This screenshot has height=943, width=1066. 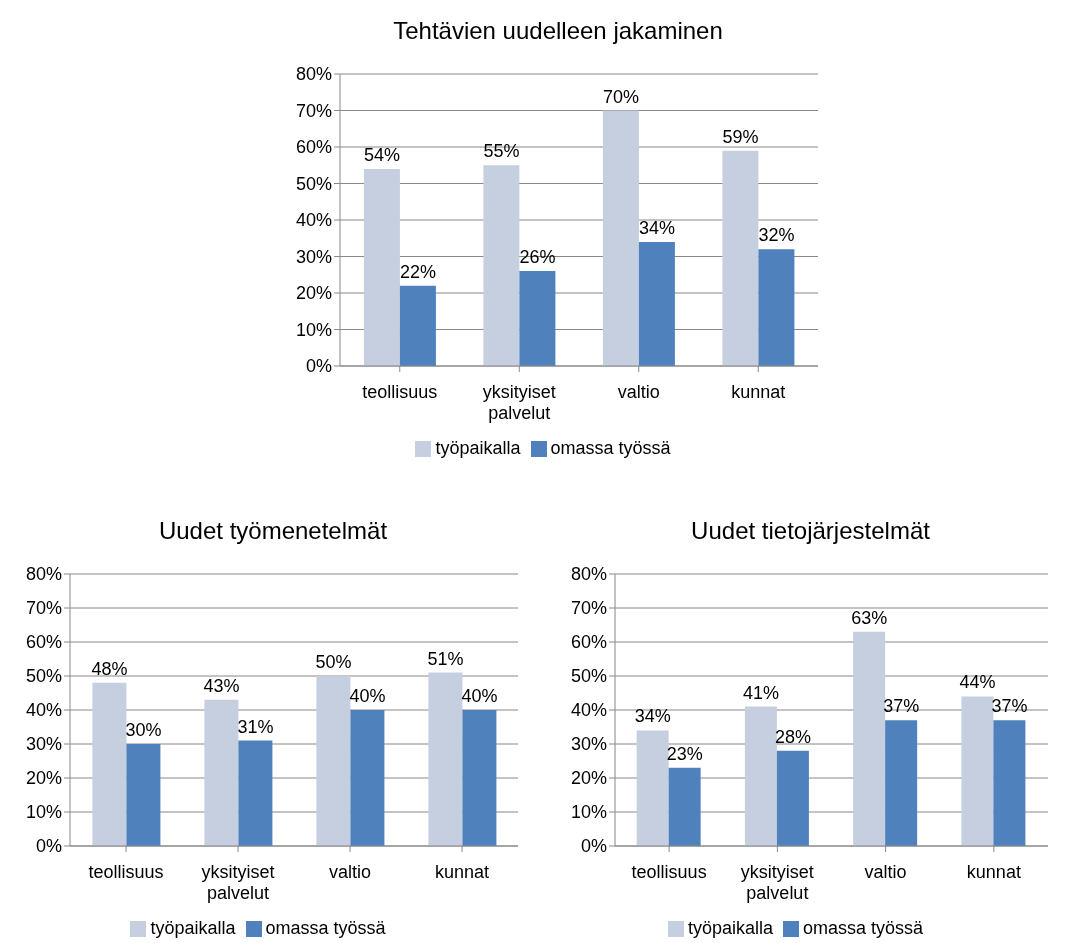 I want to click on data-label: 54%, so click(x=381, y=154).